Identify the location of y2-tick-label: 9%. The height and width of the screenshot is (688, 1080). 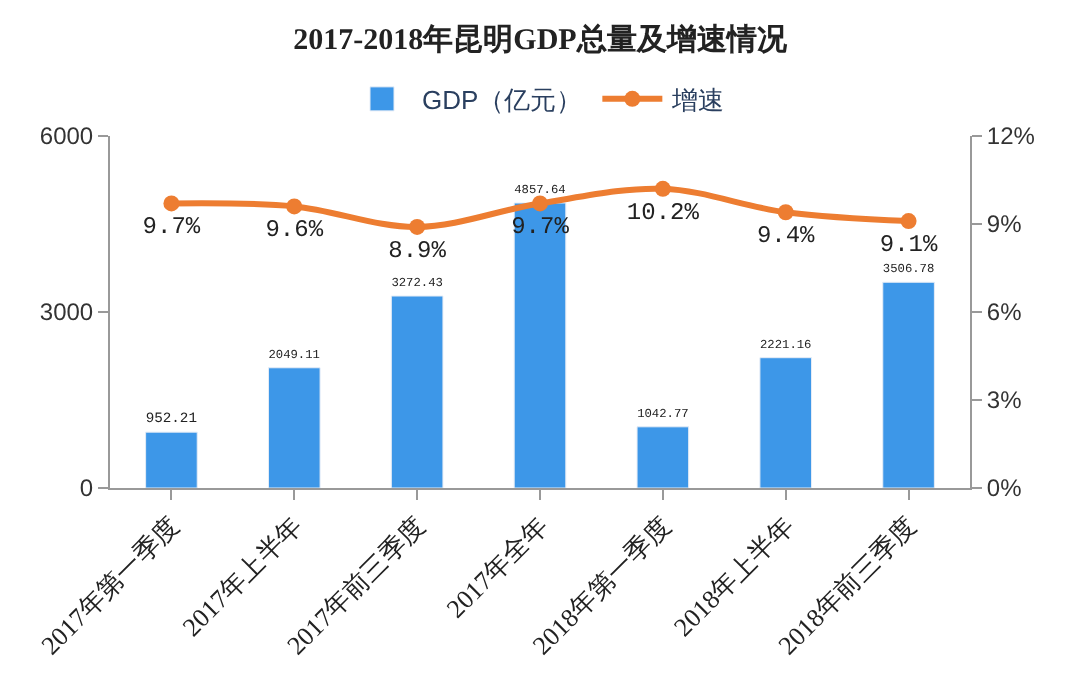
(1004, 224).